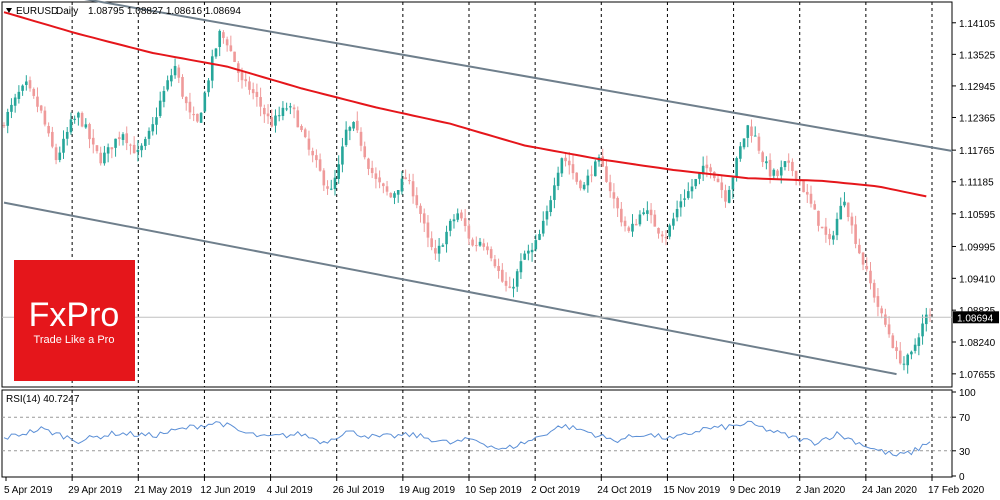  Describe the element at coordinates (624, 490) in the screenshot. I see `date-label: 24 Oct 2019` at that location.